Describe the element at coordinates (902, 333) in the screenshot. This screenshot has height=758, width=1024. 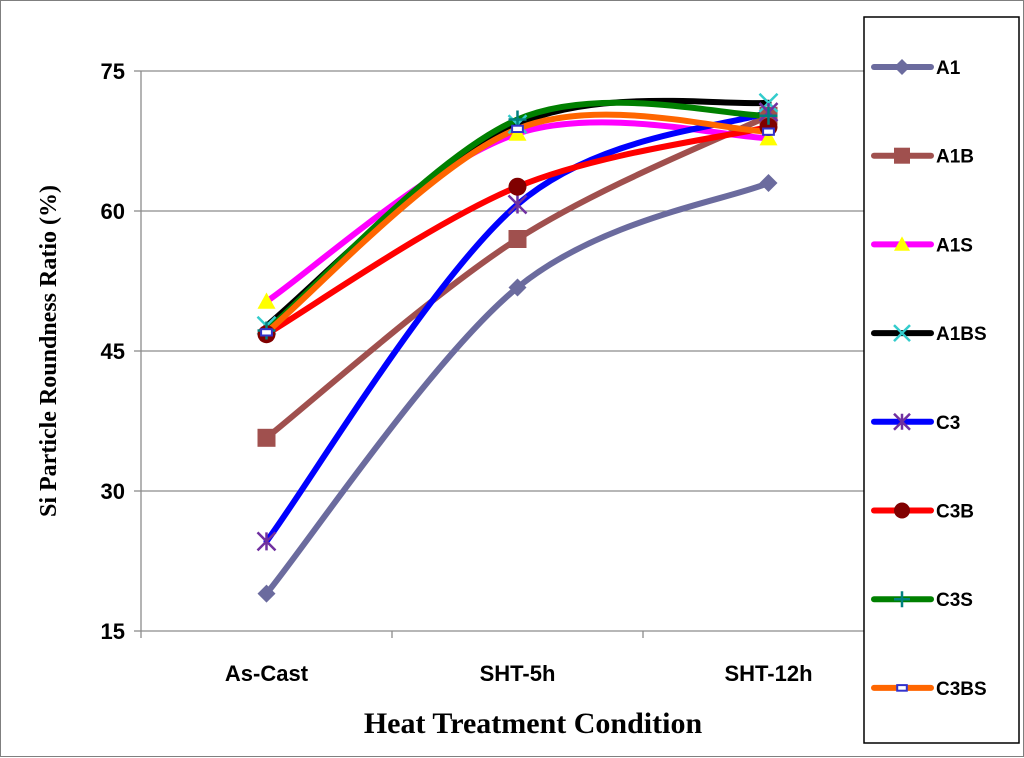
I see `legend-marker-a1bs` at that location.